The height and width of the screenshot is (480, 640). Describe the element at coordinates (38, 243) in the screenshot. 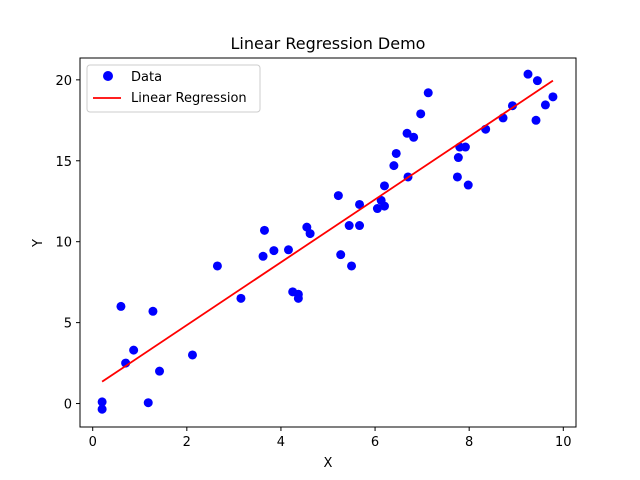

I see `y-axis-label: Y` at that location.